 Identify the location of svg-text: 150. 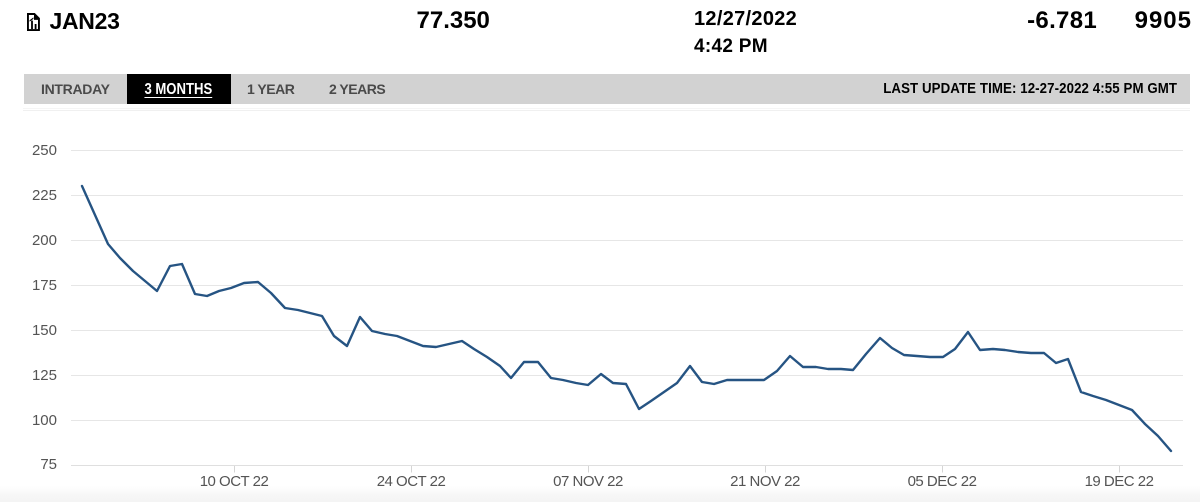
(44, 330).